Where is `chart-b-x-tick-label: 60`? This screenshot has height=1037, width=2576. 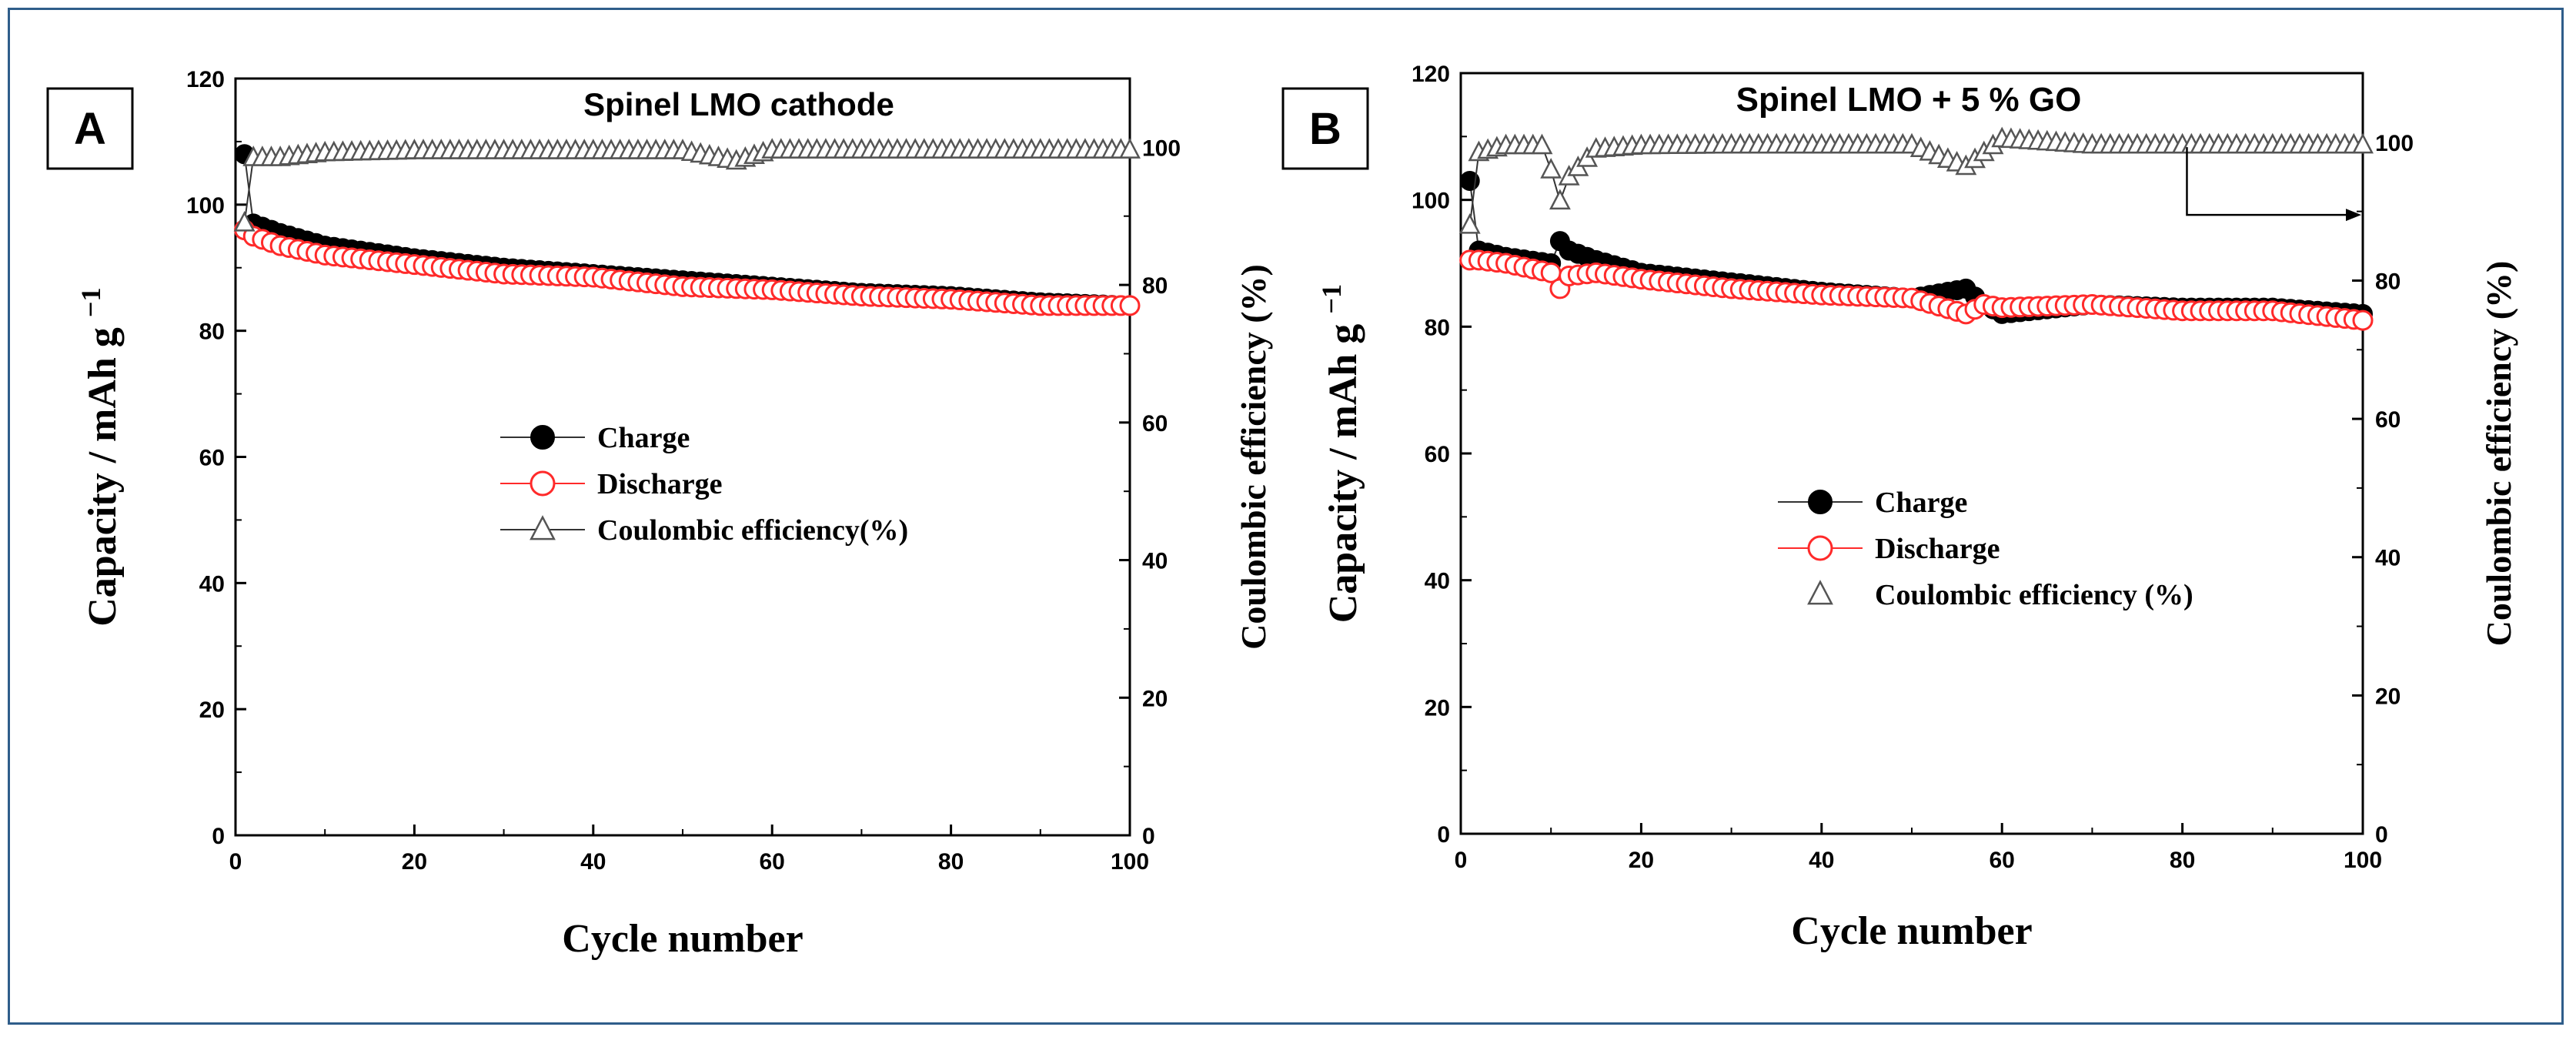 chart-b-x-tick-label: 60 is located at coordinates (2002, 860).